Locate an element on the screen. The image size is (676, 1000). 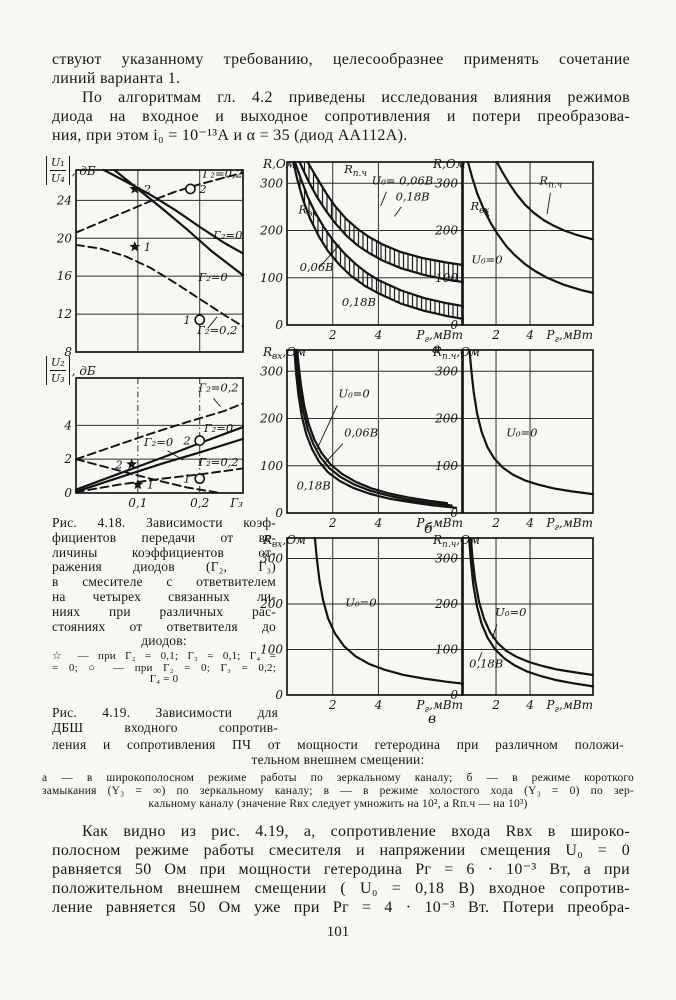
fig419-a-right-chart: 2 4 300 200 100 0 Rвх Rп.ч U₀=0 R,Ом Pг,мВт is located at coordinates (513, 251).